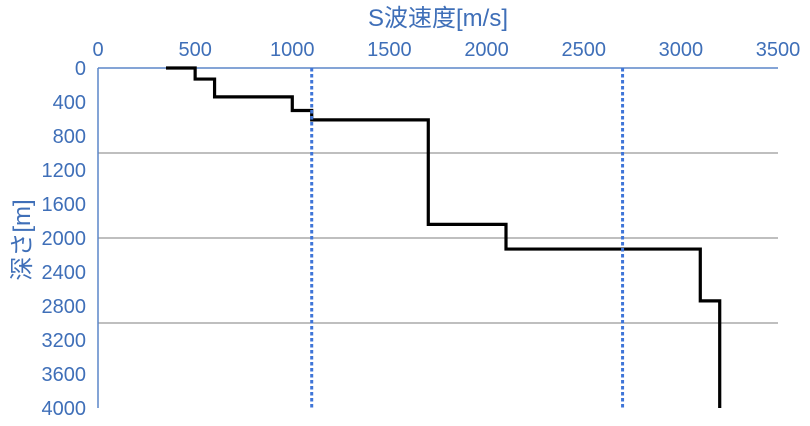 This screenshot has width=810, height=426. Describe the element at coordinates (389, 50) in the screenshot. I see `x-tick-label: 1500` at that location.